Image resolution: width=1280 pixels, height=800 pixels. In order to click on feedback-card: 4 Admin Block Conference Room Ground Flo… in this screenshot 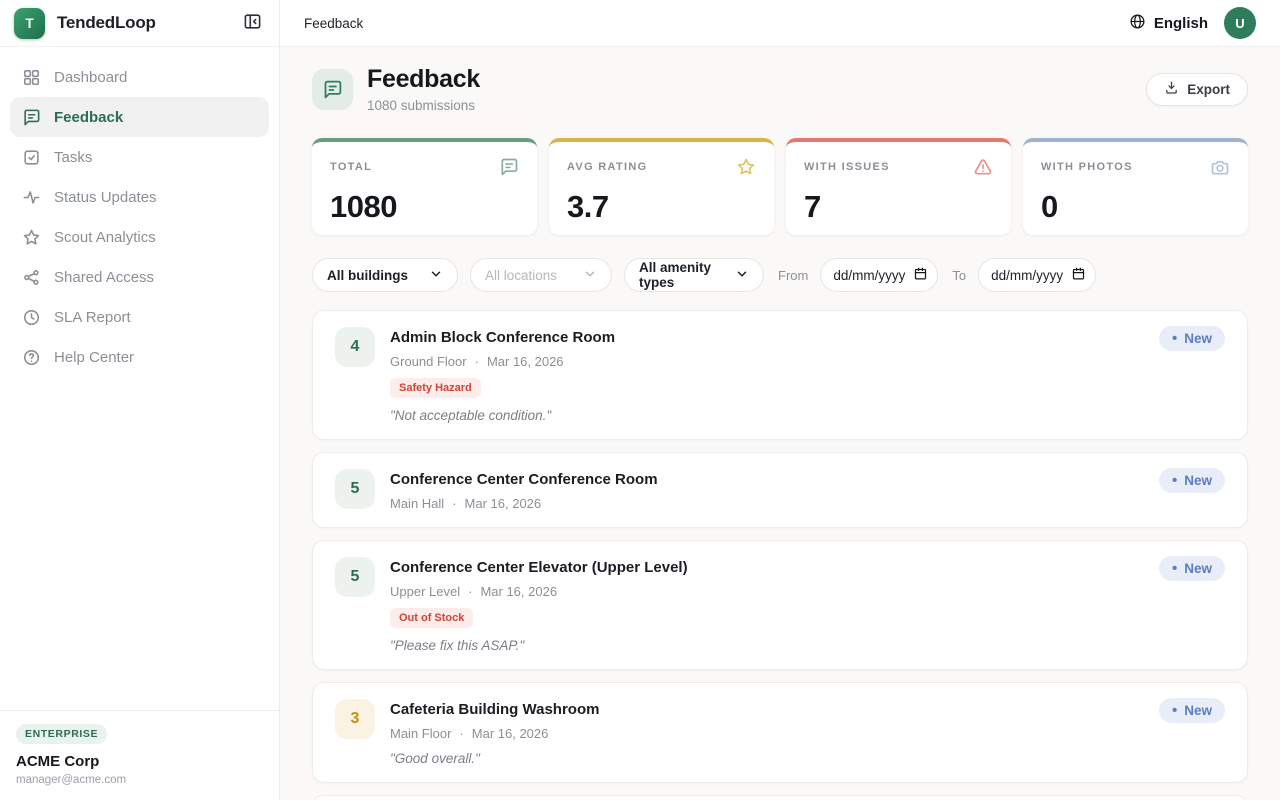, I will do `click(780, 375)`.